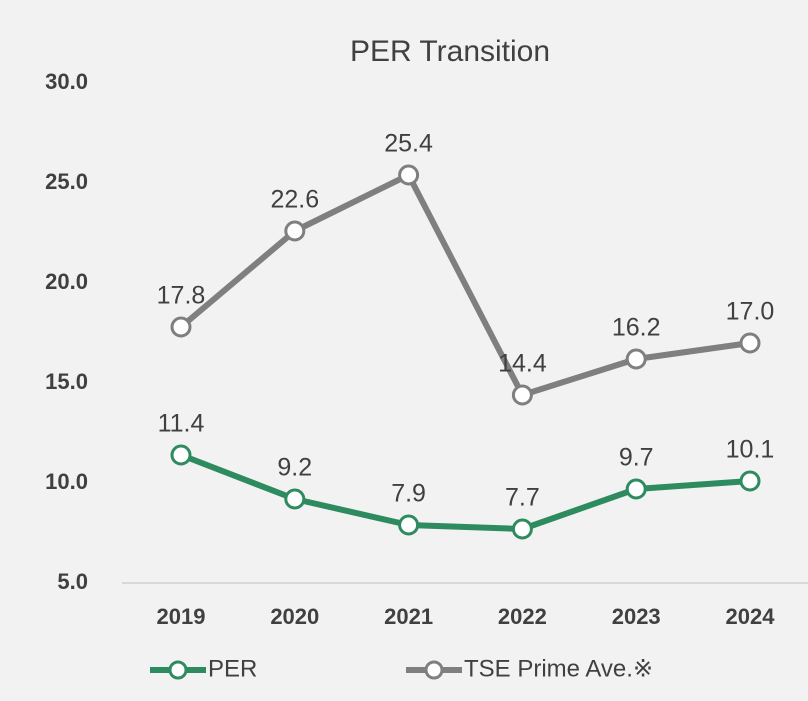  Describe the element at coordinates (66, 81) in the screenshot. I see `y-tick-label: 30.0` at that location.